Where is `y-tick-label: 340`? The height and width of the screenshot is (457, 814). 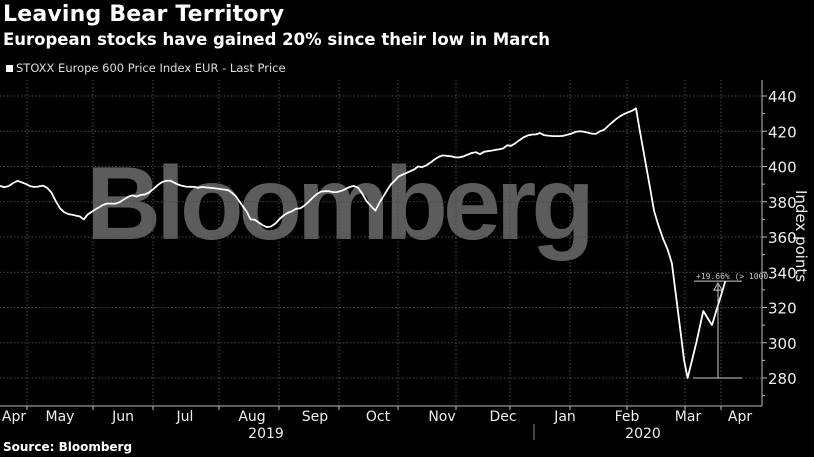
y-tick-label: 340 is located at coordinates (782, 273).